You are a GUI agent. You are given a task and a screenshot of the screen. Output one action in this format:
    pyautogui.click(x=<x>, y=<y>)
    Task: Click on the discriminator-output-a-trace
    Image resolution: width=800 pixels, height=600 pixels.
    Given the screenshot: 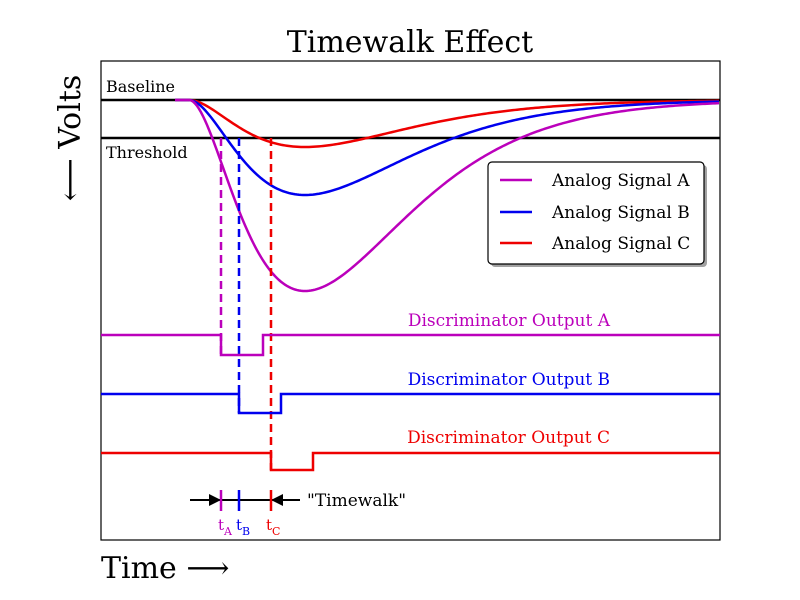 What is the action you would take?
    pyautogui.click(x=410, y=345)
    